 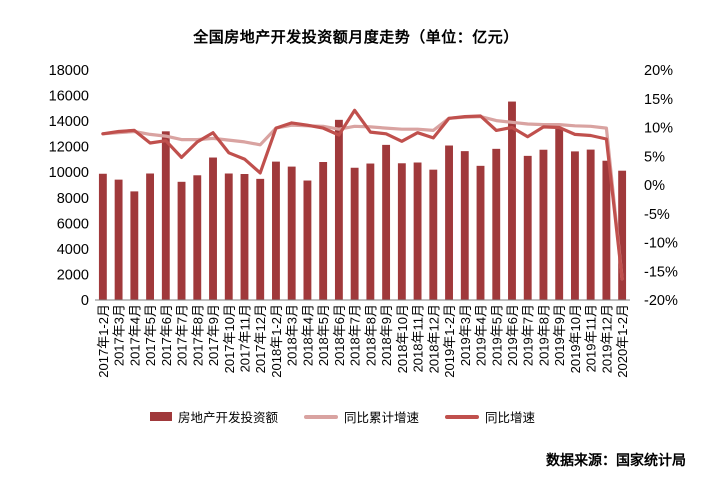 I want to click on legend: 房地产开发投资额 同比累计增速 同比增速, so click(x=355, y=416).